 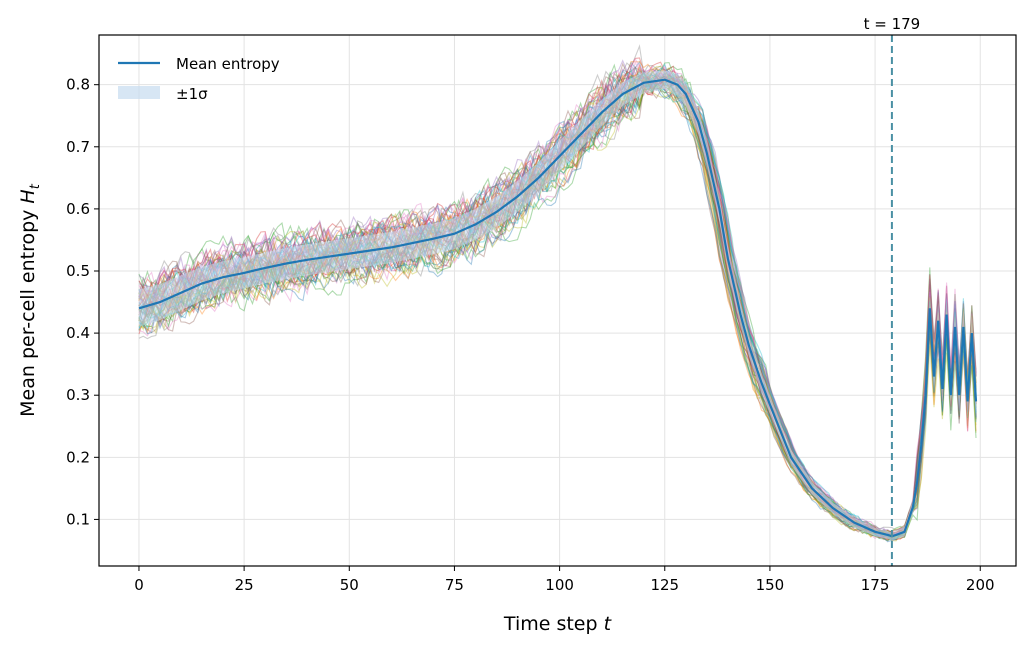 I want to click on y-tick-label: 0.3, so click(x=78, y=395).